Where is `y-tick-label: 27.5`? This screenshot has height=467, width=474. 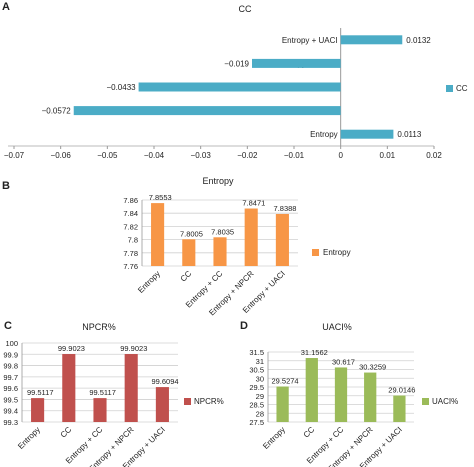
y-tick-label: 27.5 is located at coordinates (256, 422).